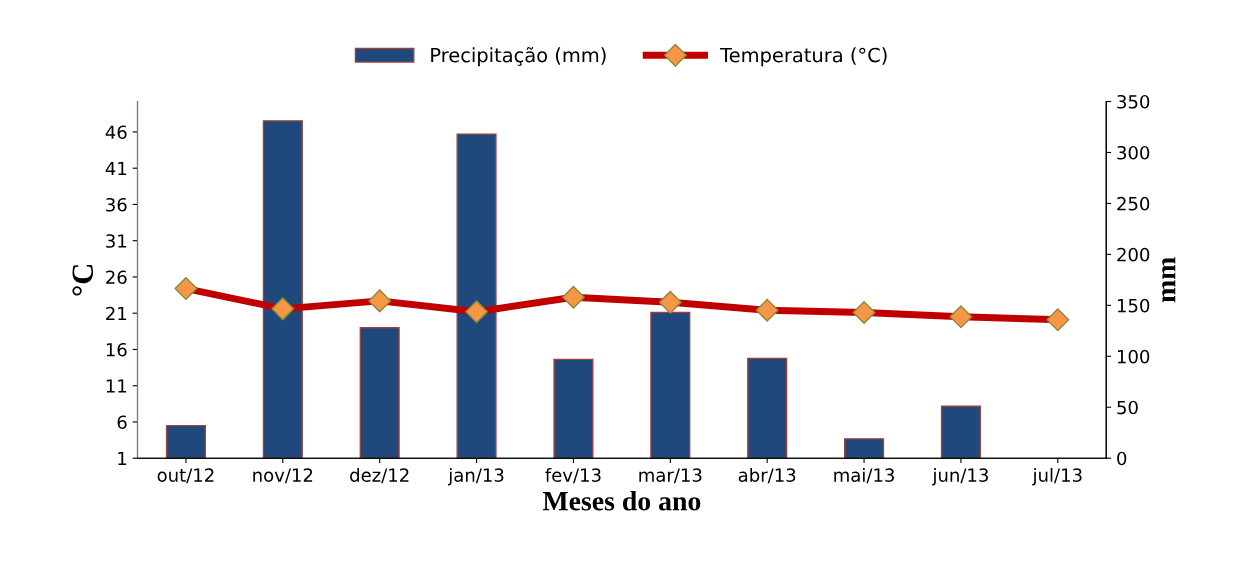 This screenshot has height=580, width=1250. I want to click on x-tick-label: jun/13, so click(960, 476).